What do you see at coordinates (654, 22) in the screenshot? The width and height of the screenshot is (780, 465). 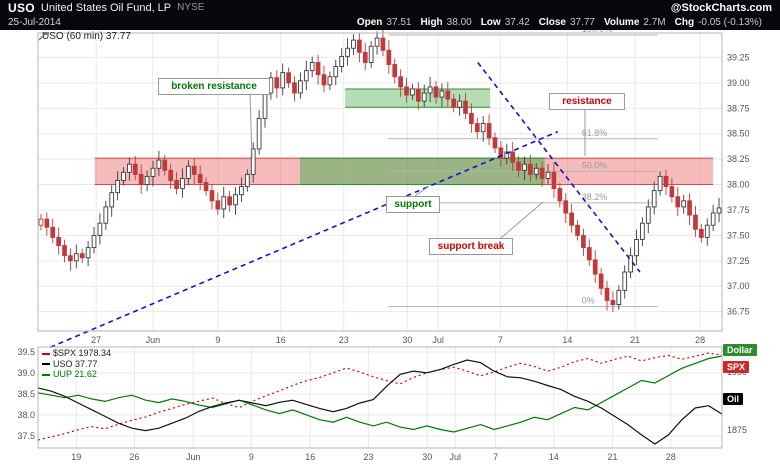 I see `quote-value: 2.7M` at bounding box center [654, 22].